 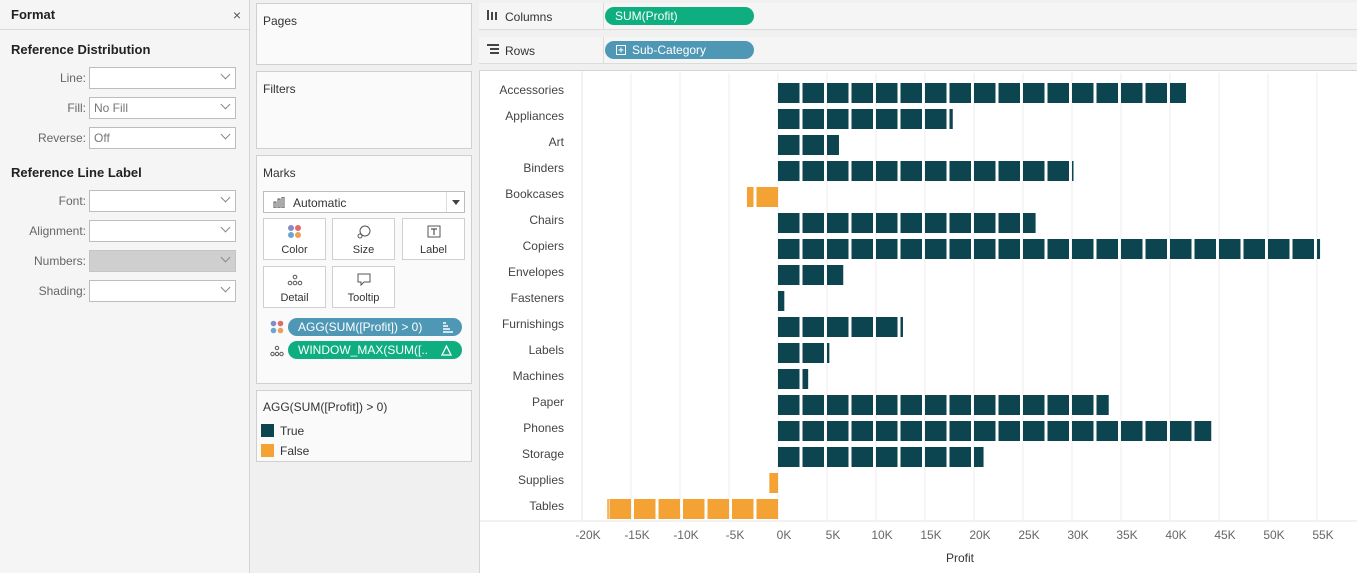 I want to click on detail-field-pill: WINDOW_MAX(SUM([.., so click(x=375, y=350).